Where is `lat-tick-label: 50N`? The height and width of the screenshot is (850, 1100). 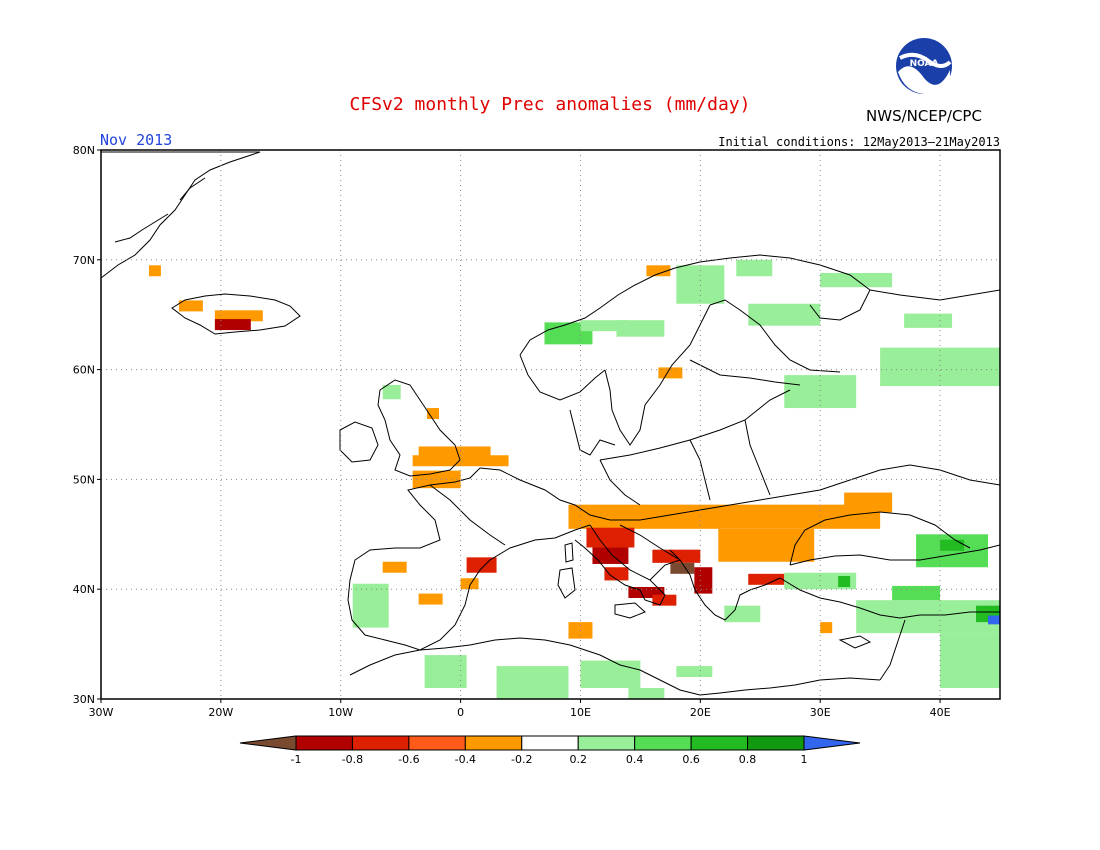 lat-tick-label: 50N is located at coordinates (84, 479).